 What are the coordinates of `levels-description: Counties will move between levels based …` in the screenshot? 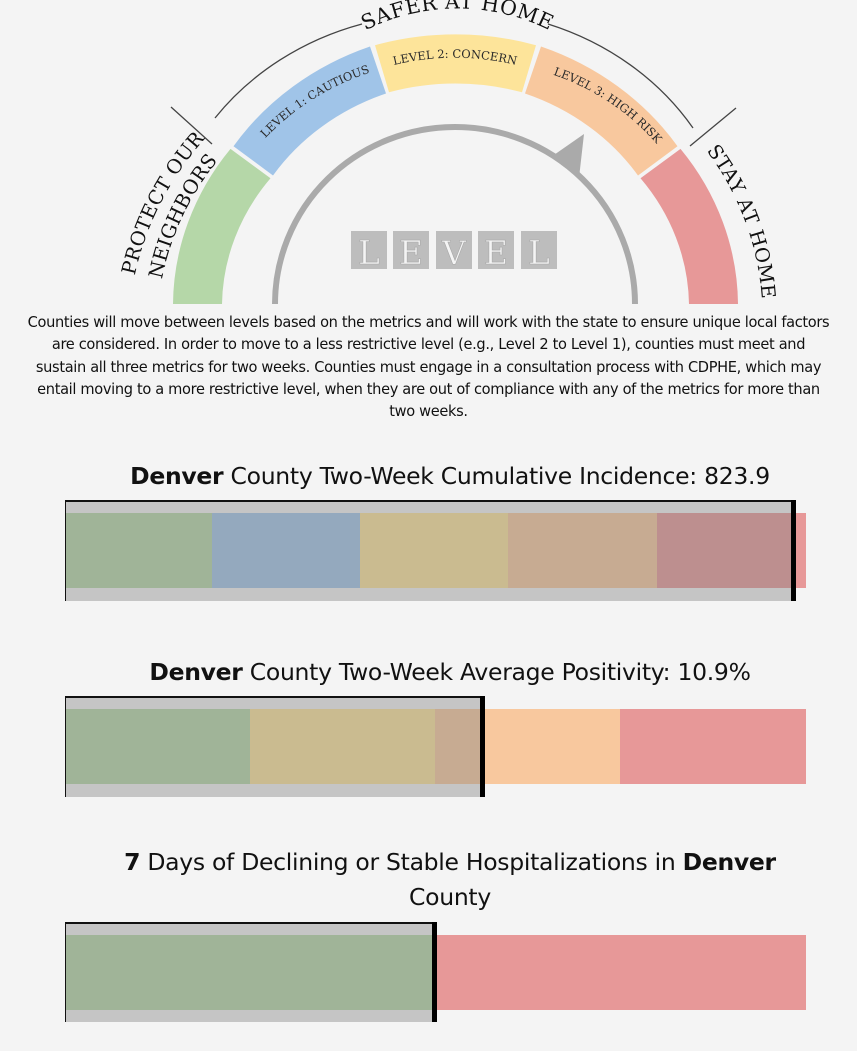 It's located at (428, 367).